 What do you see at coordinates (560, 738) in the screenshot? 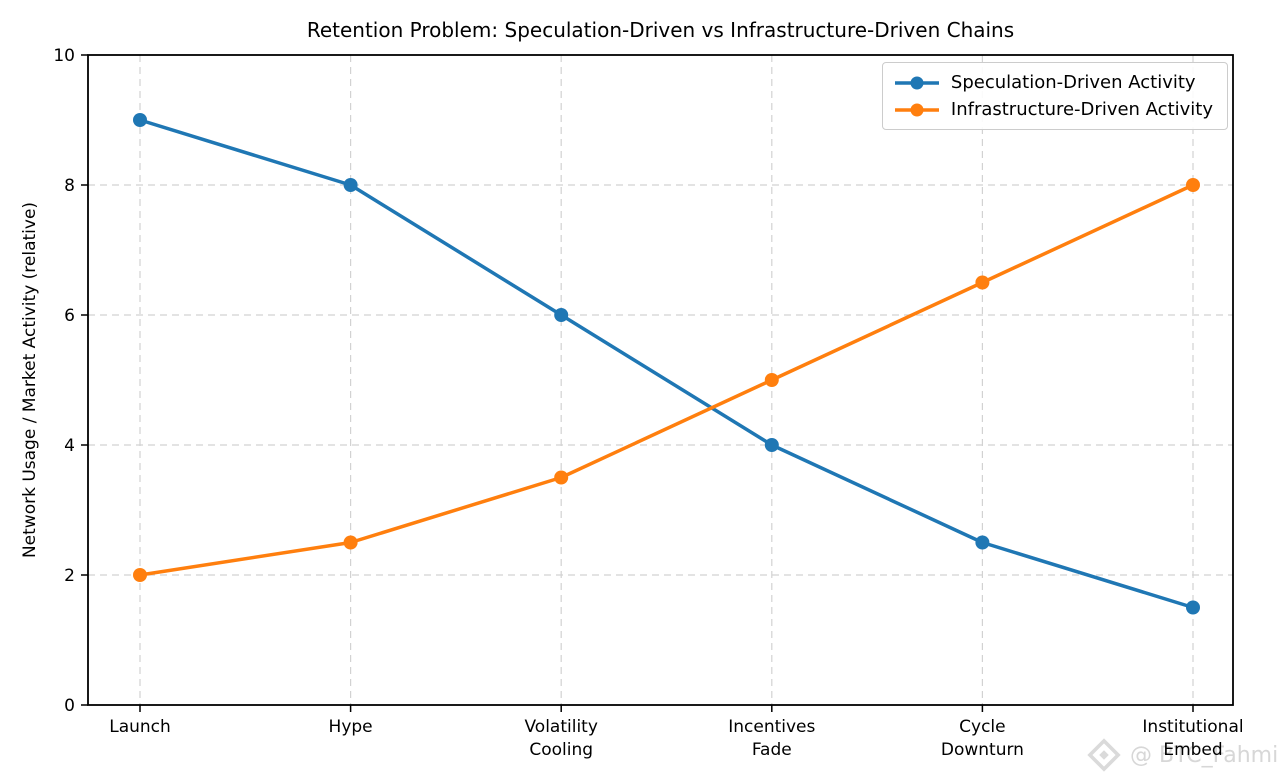
I see `x-tick-label: Volatility Cooling` at bounding box center [560, 738].